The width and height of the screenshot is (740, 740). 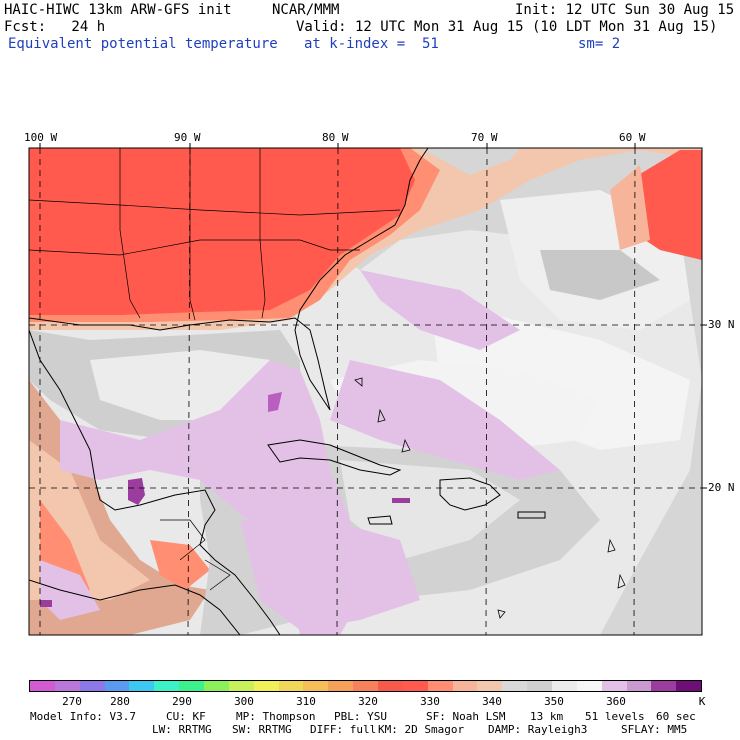 What do you see at coordinates (182, 729) in the screenshot?
I see `footer-lw: LW: RRTMG` at bounding box center [182, 729].